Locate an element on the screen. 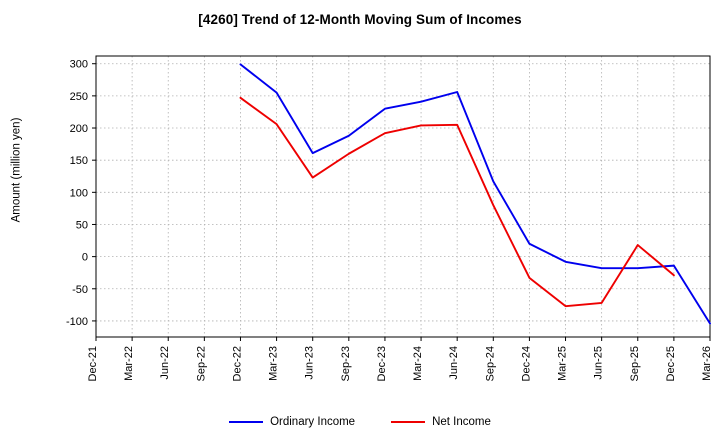 This screenshot has width=720, height=440. legend-label-ordinary-income: Ordinary Income is located at coordinates (313, 422).